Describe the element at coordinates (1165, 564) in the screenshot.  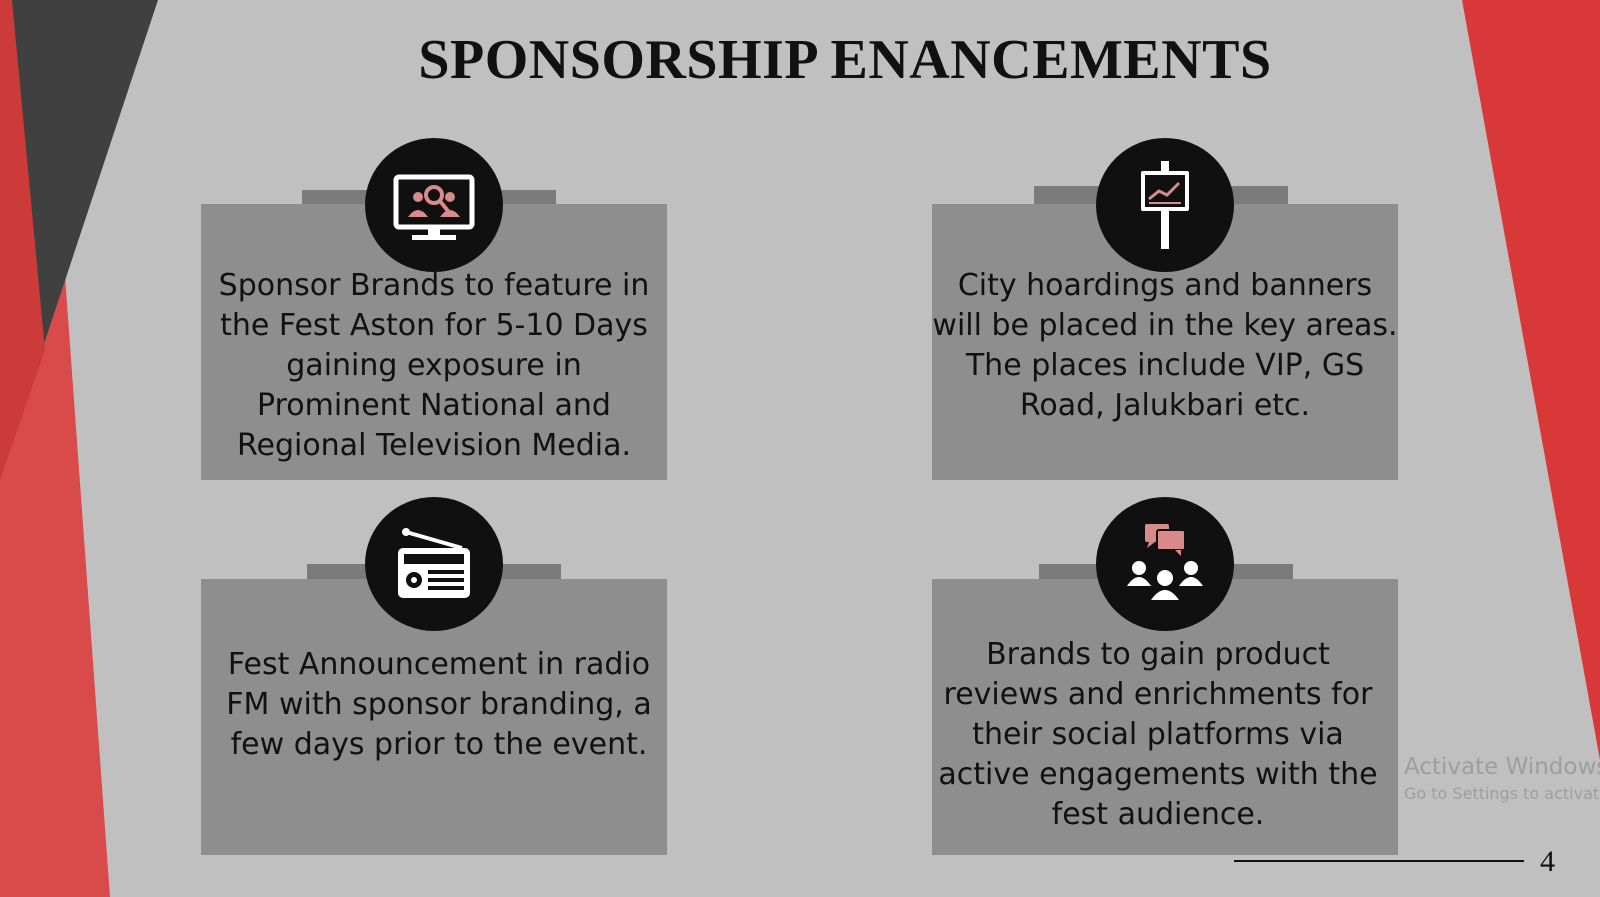
I see `group-discussion-icon` at that location.